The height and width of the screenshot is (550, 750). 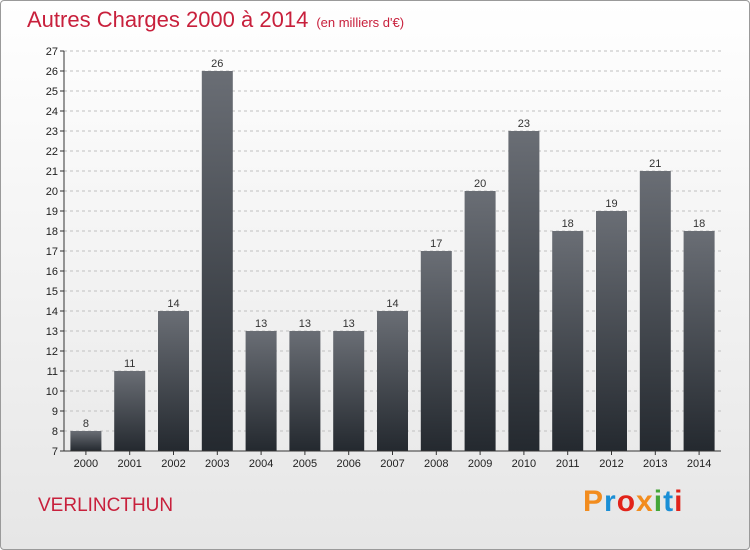 What do you see at coordinates (86, 464) in the screenshot?
I see `x-tick-label: 2000` at bounding box center [86, 464].